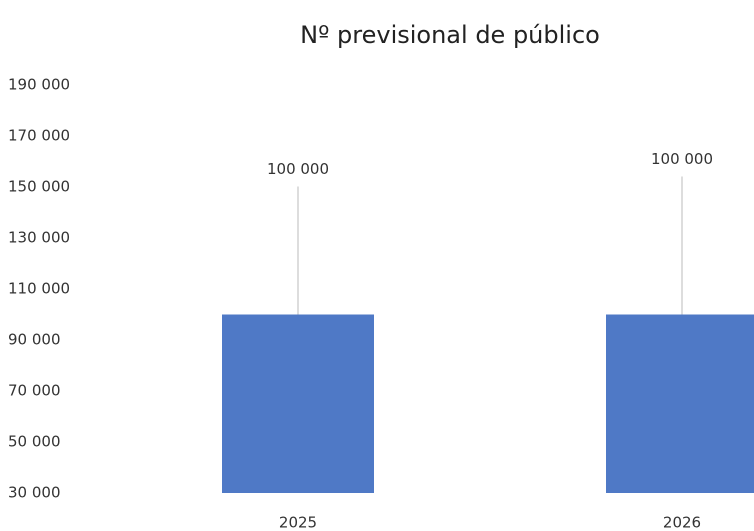 Image resolution: width=754 pixels, height=531 pixels. Describe the element at coordinates (34, 493) in the screenshot. I see `y-tick-label: 30 000` at that location.